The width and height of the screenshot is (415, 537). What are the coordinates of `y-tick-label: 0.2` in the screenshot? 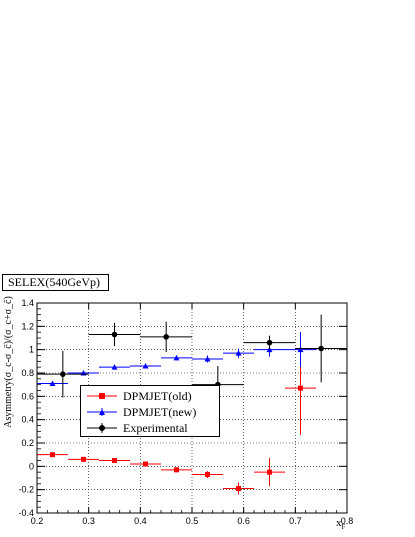 It's located at (27, 443).